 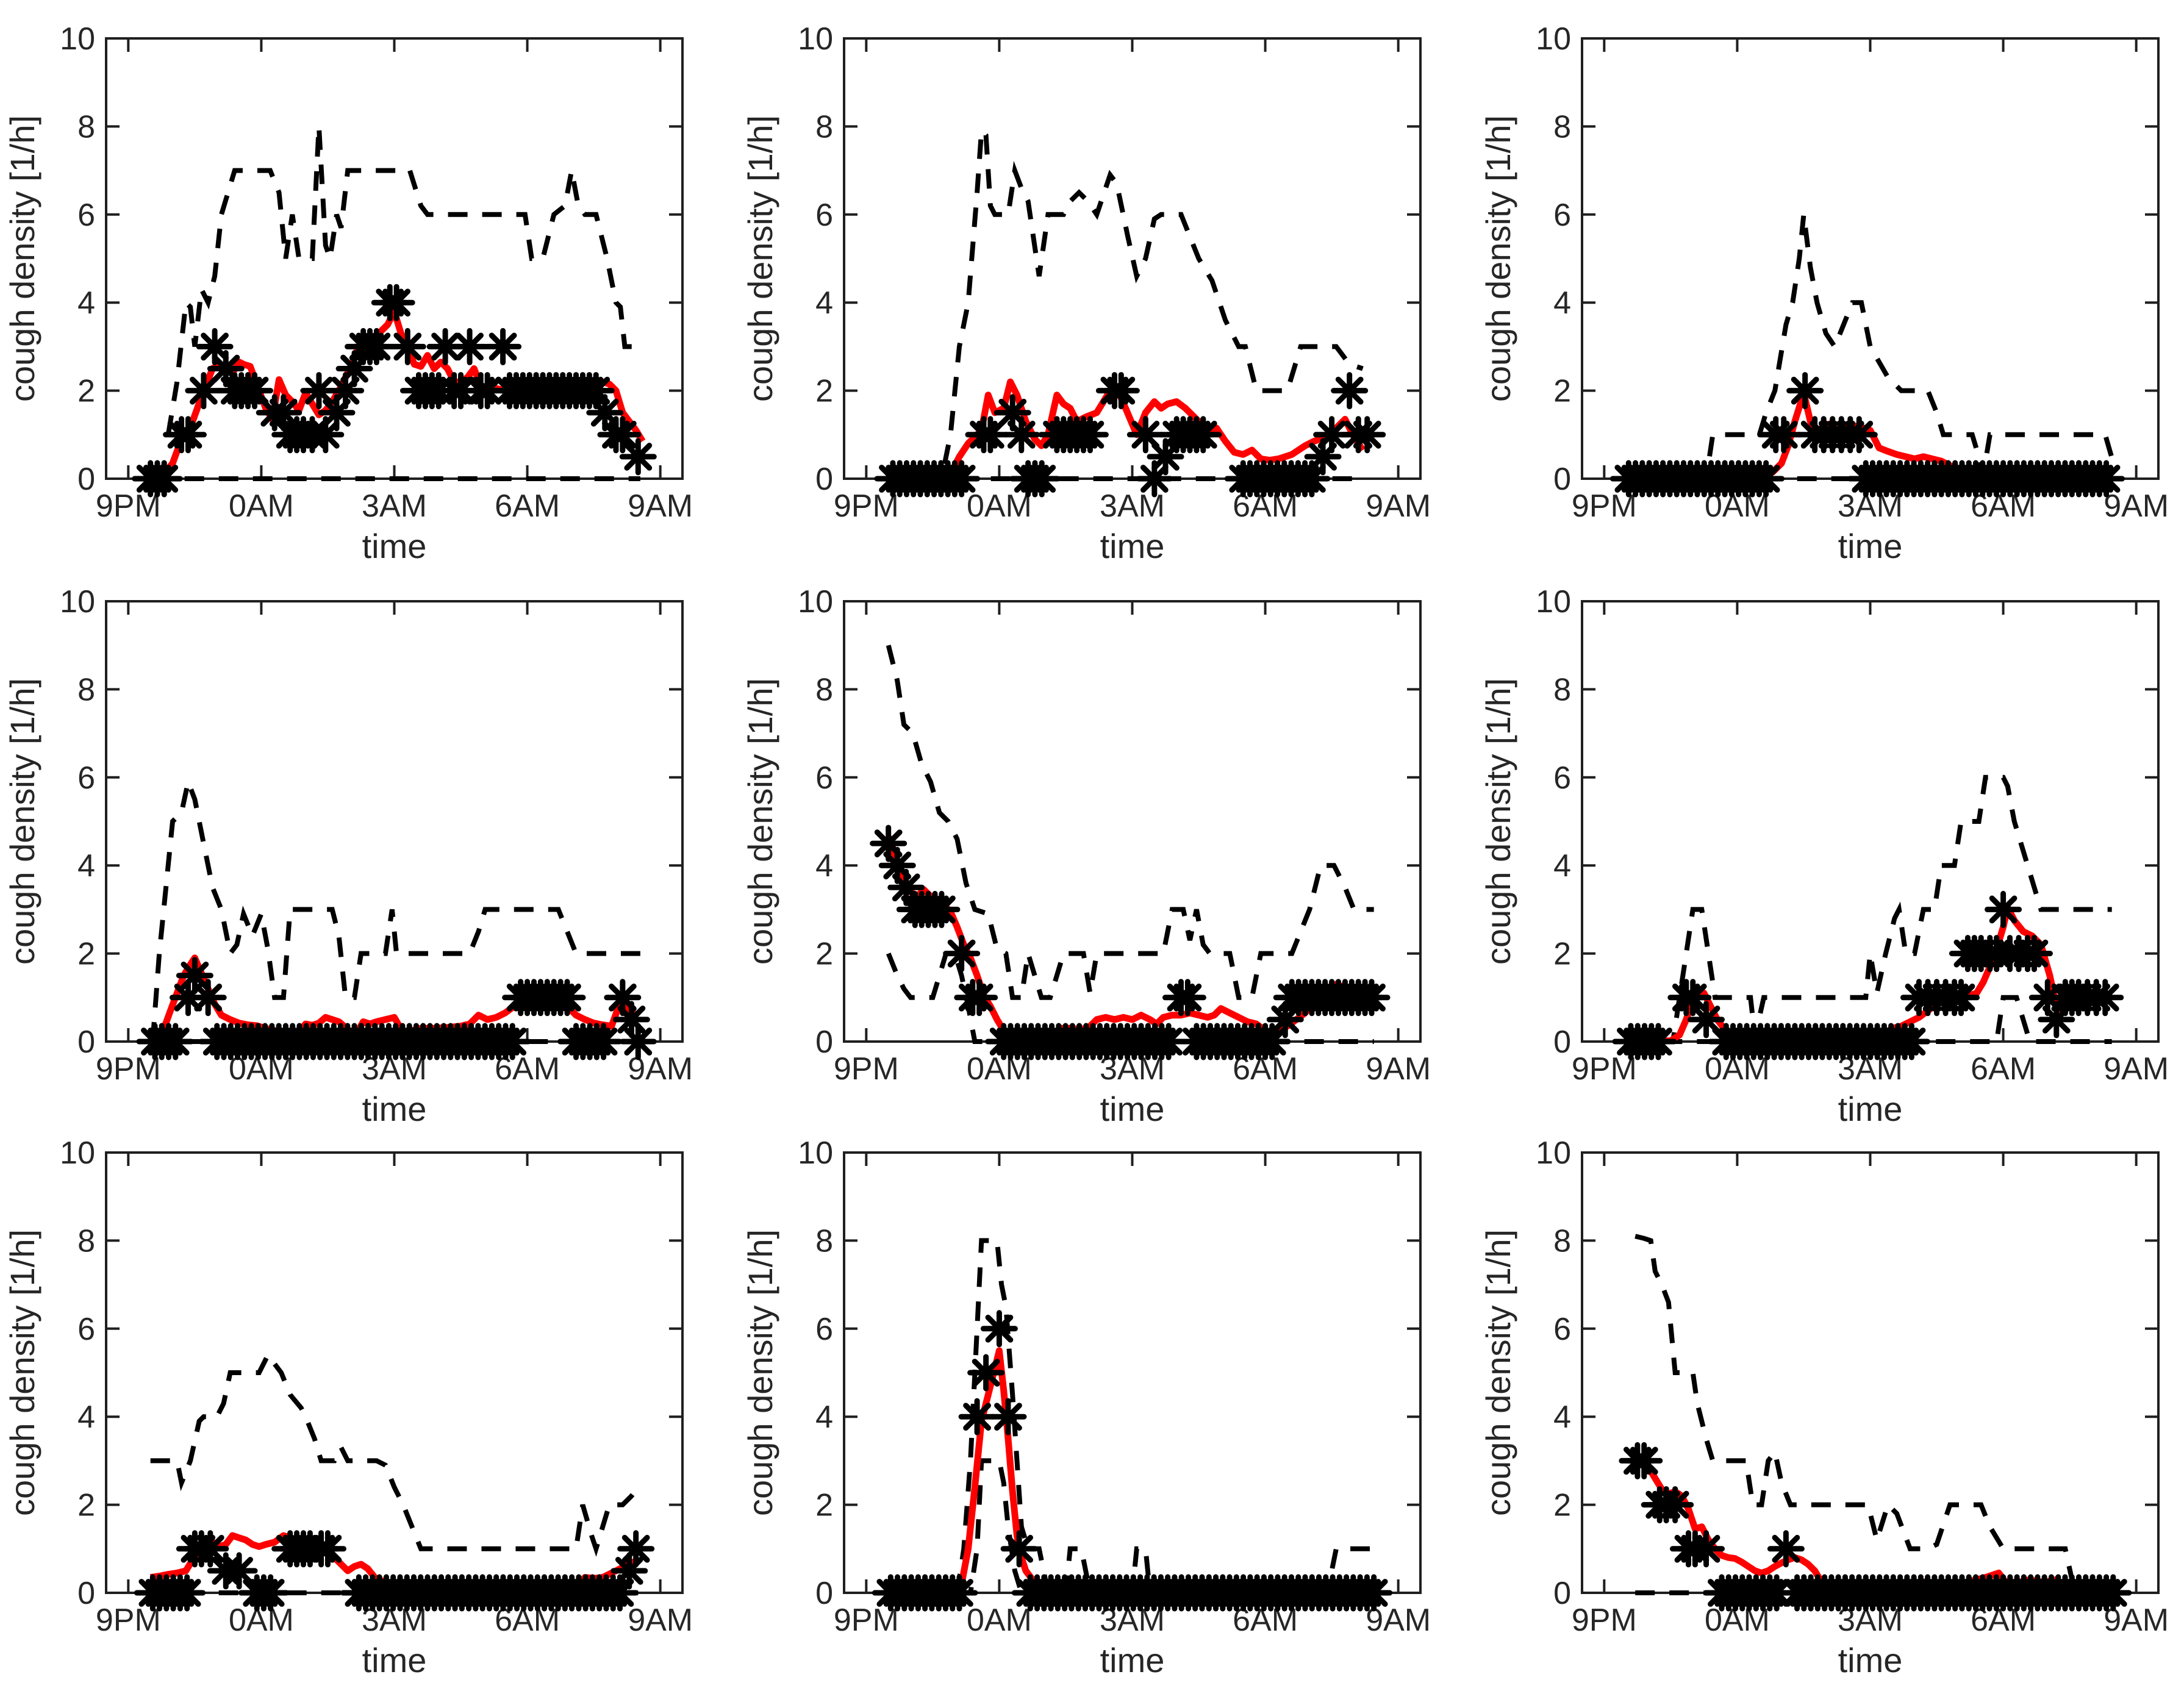 What do you see at coordinates (1870, 546) in the screenshot?
I see `x-axis-label: time` at bounding box center [1870, 546].